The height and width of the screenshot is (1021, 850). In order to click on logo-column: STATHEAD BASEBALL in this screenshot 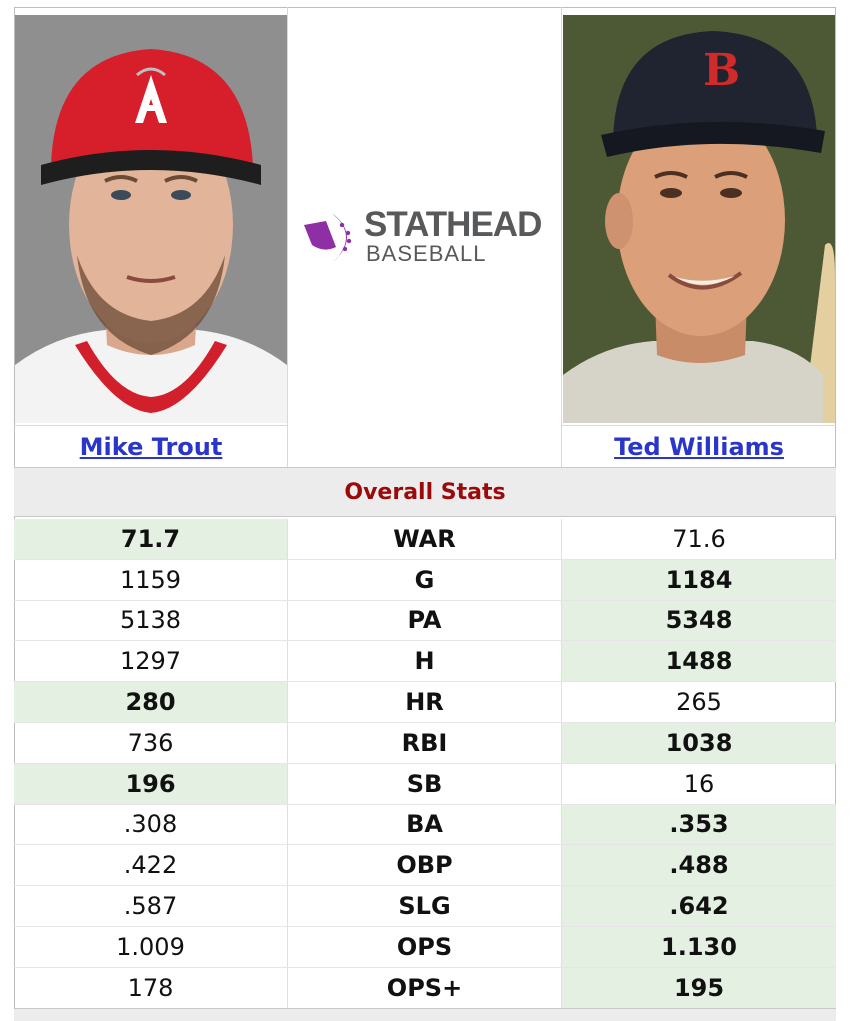, I will do `click(425, 237)`.